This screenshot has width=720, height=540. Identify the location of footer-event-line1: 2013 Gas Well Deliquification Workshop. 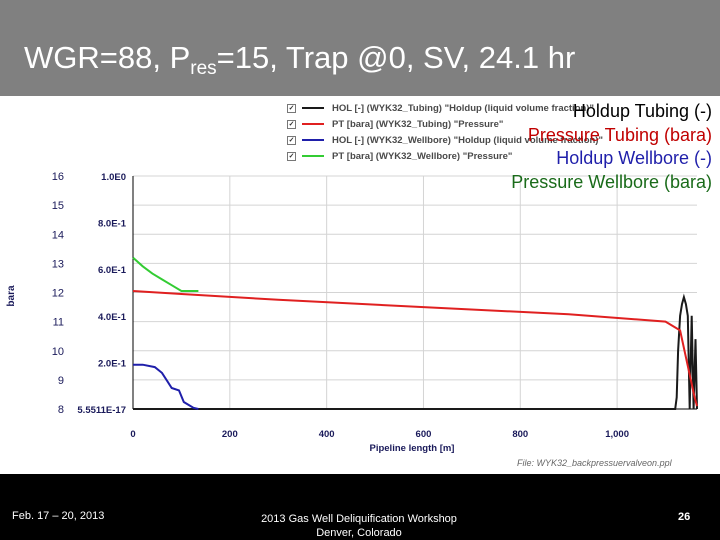
(359, 519).